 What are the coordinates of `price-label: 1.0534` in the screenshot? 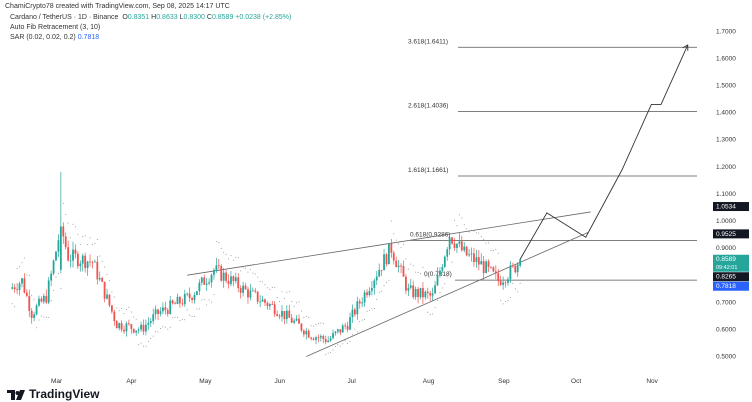 It's located at (726, 207).